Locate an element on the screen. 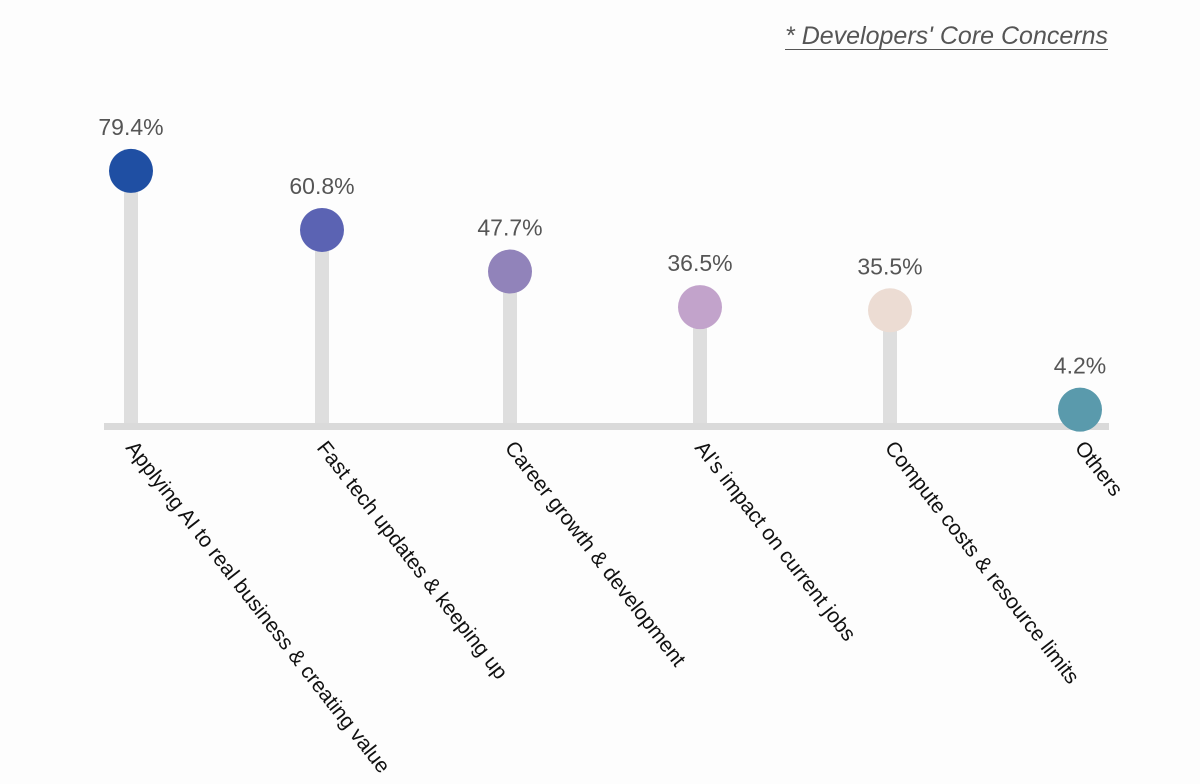  category-label: Fast tech updates & keeping up is located at coordinates (412, 560).